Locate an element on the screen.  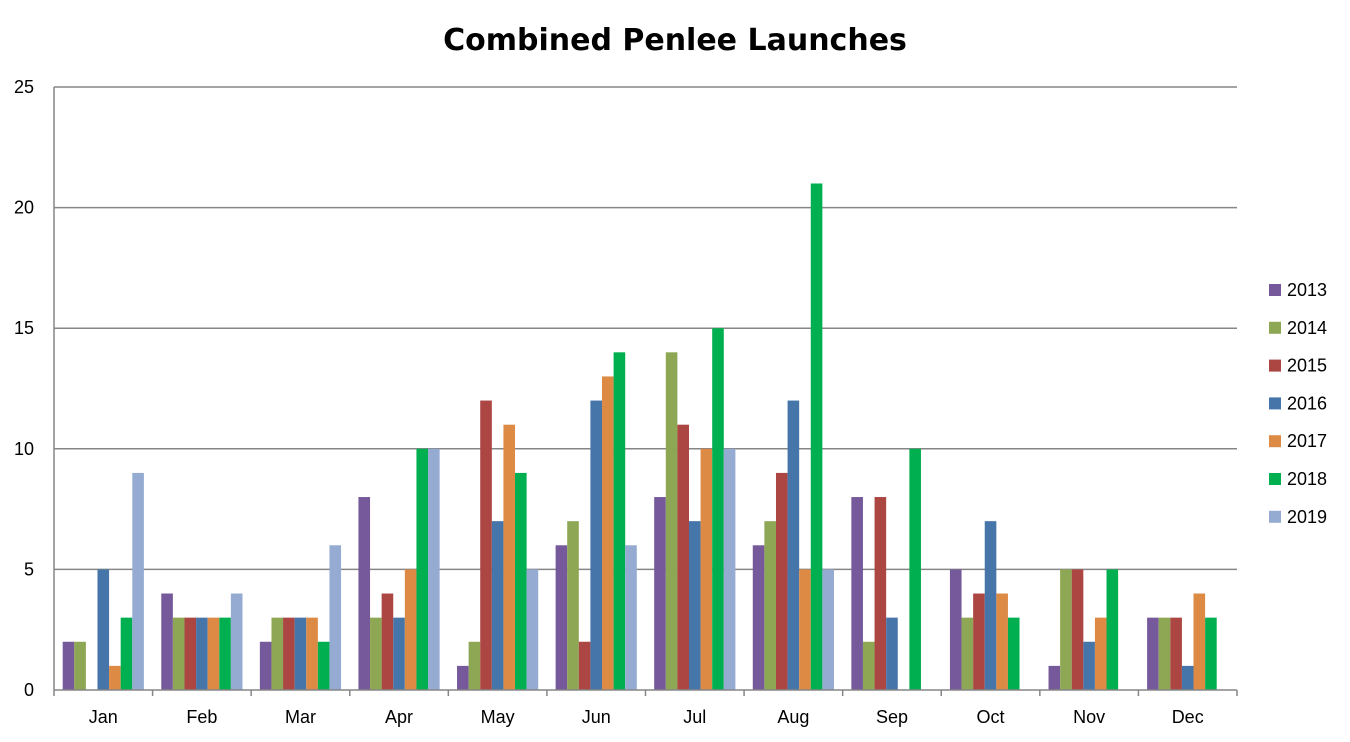
x-tick-label: Mar is located at coordinates (300, 717).